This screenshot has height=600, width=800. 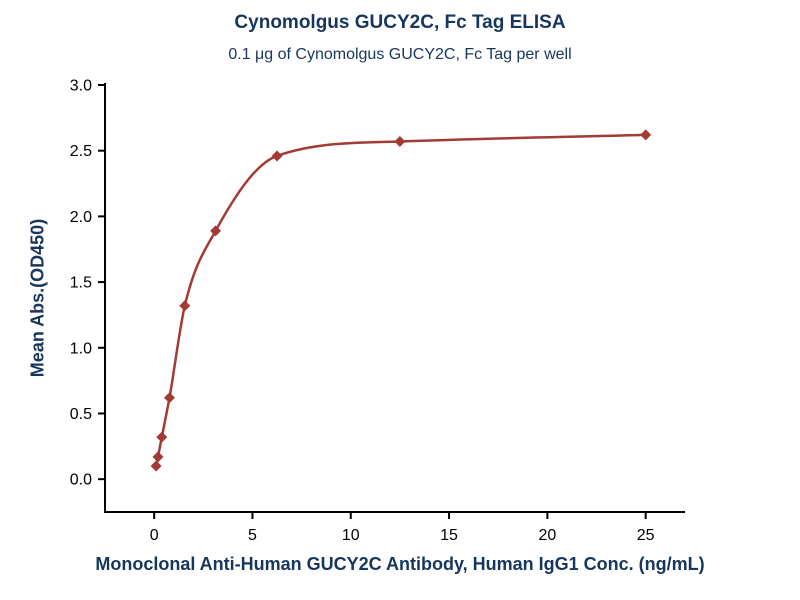 I want to click on y-tick-label: 1.5, so click(x=81, y=283).